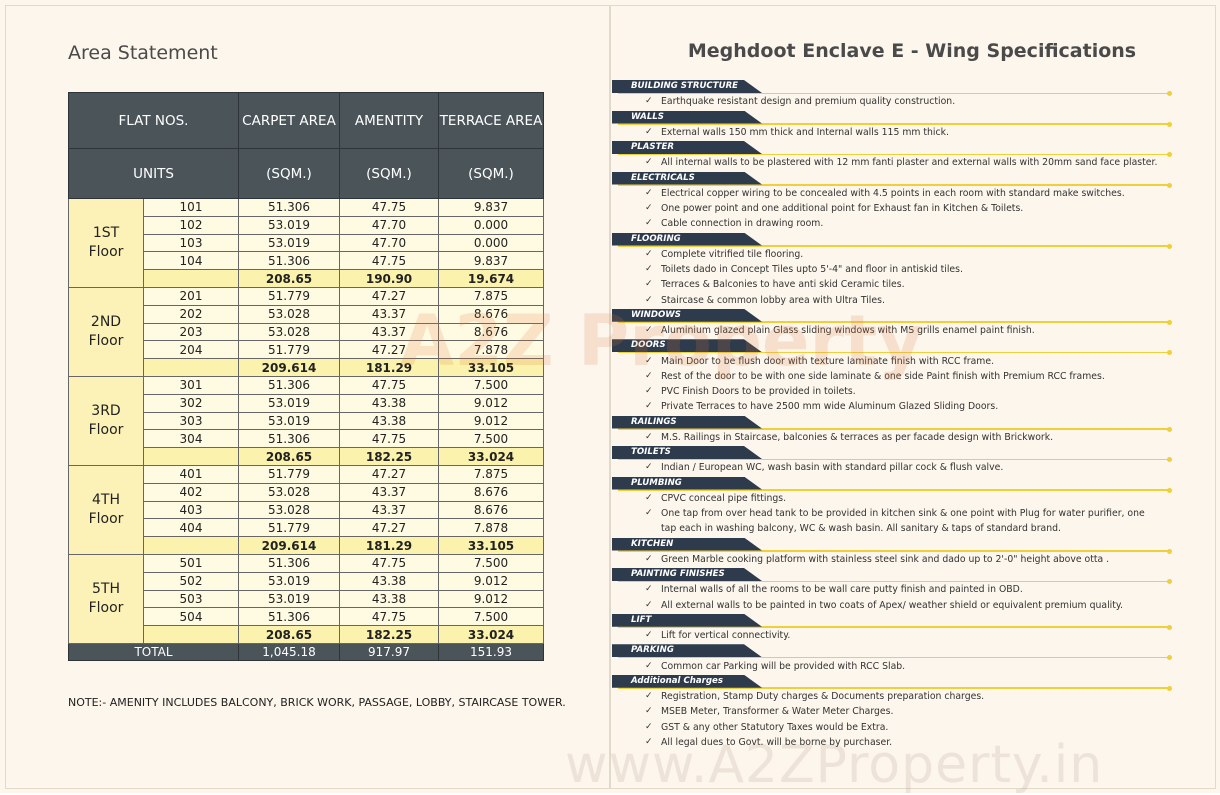  Describe the element at coordinates (892, 316) in the screenshot. I see `section-header: WINDOWS` at that location.